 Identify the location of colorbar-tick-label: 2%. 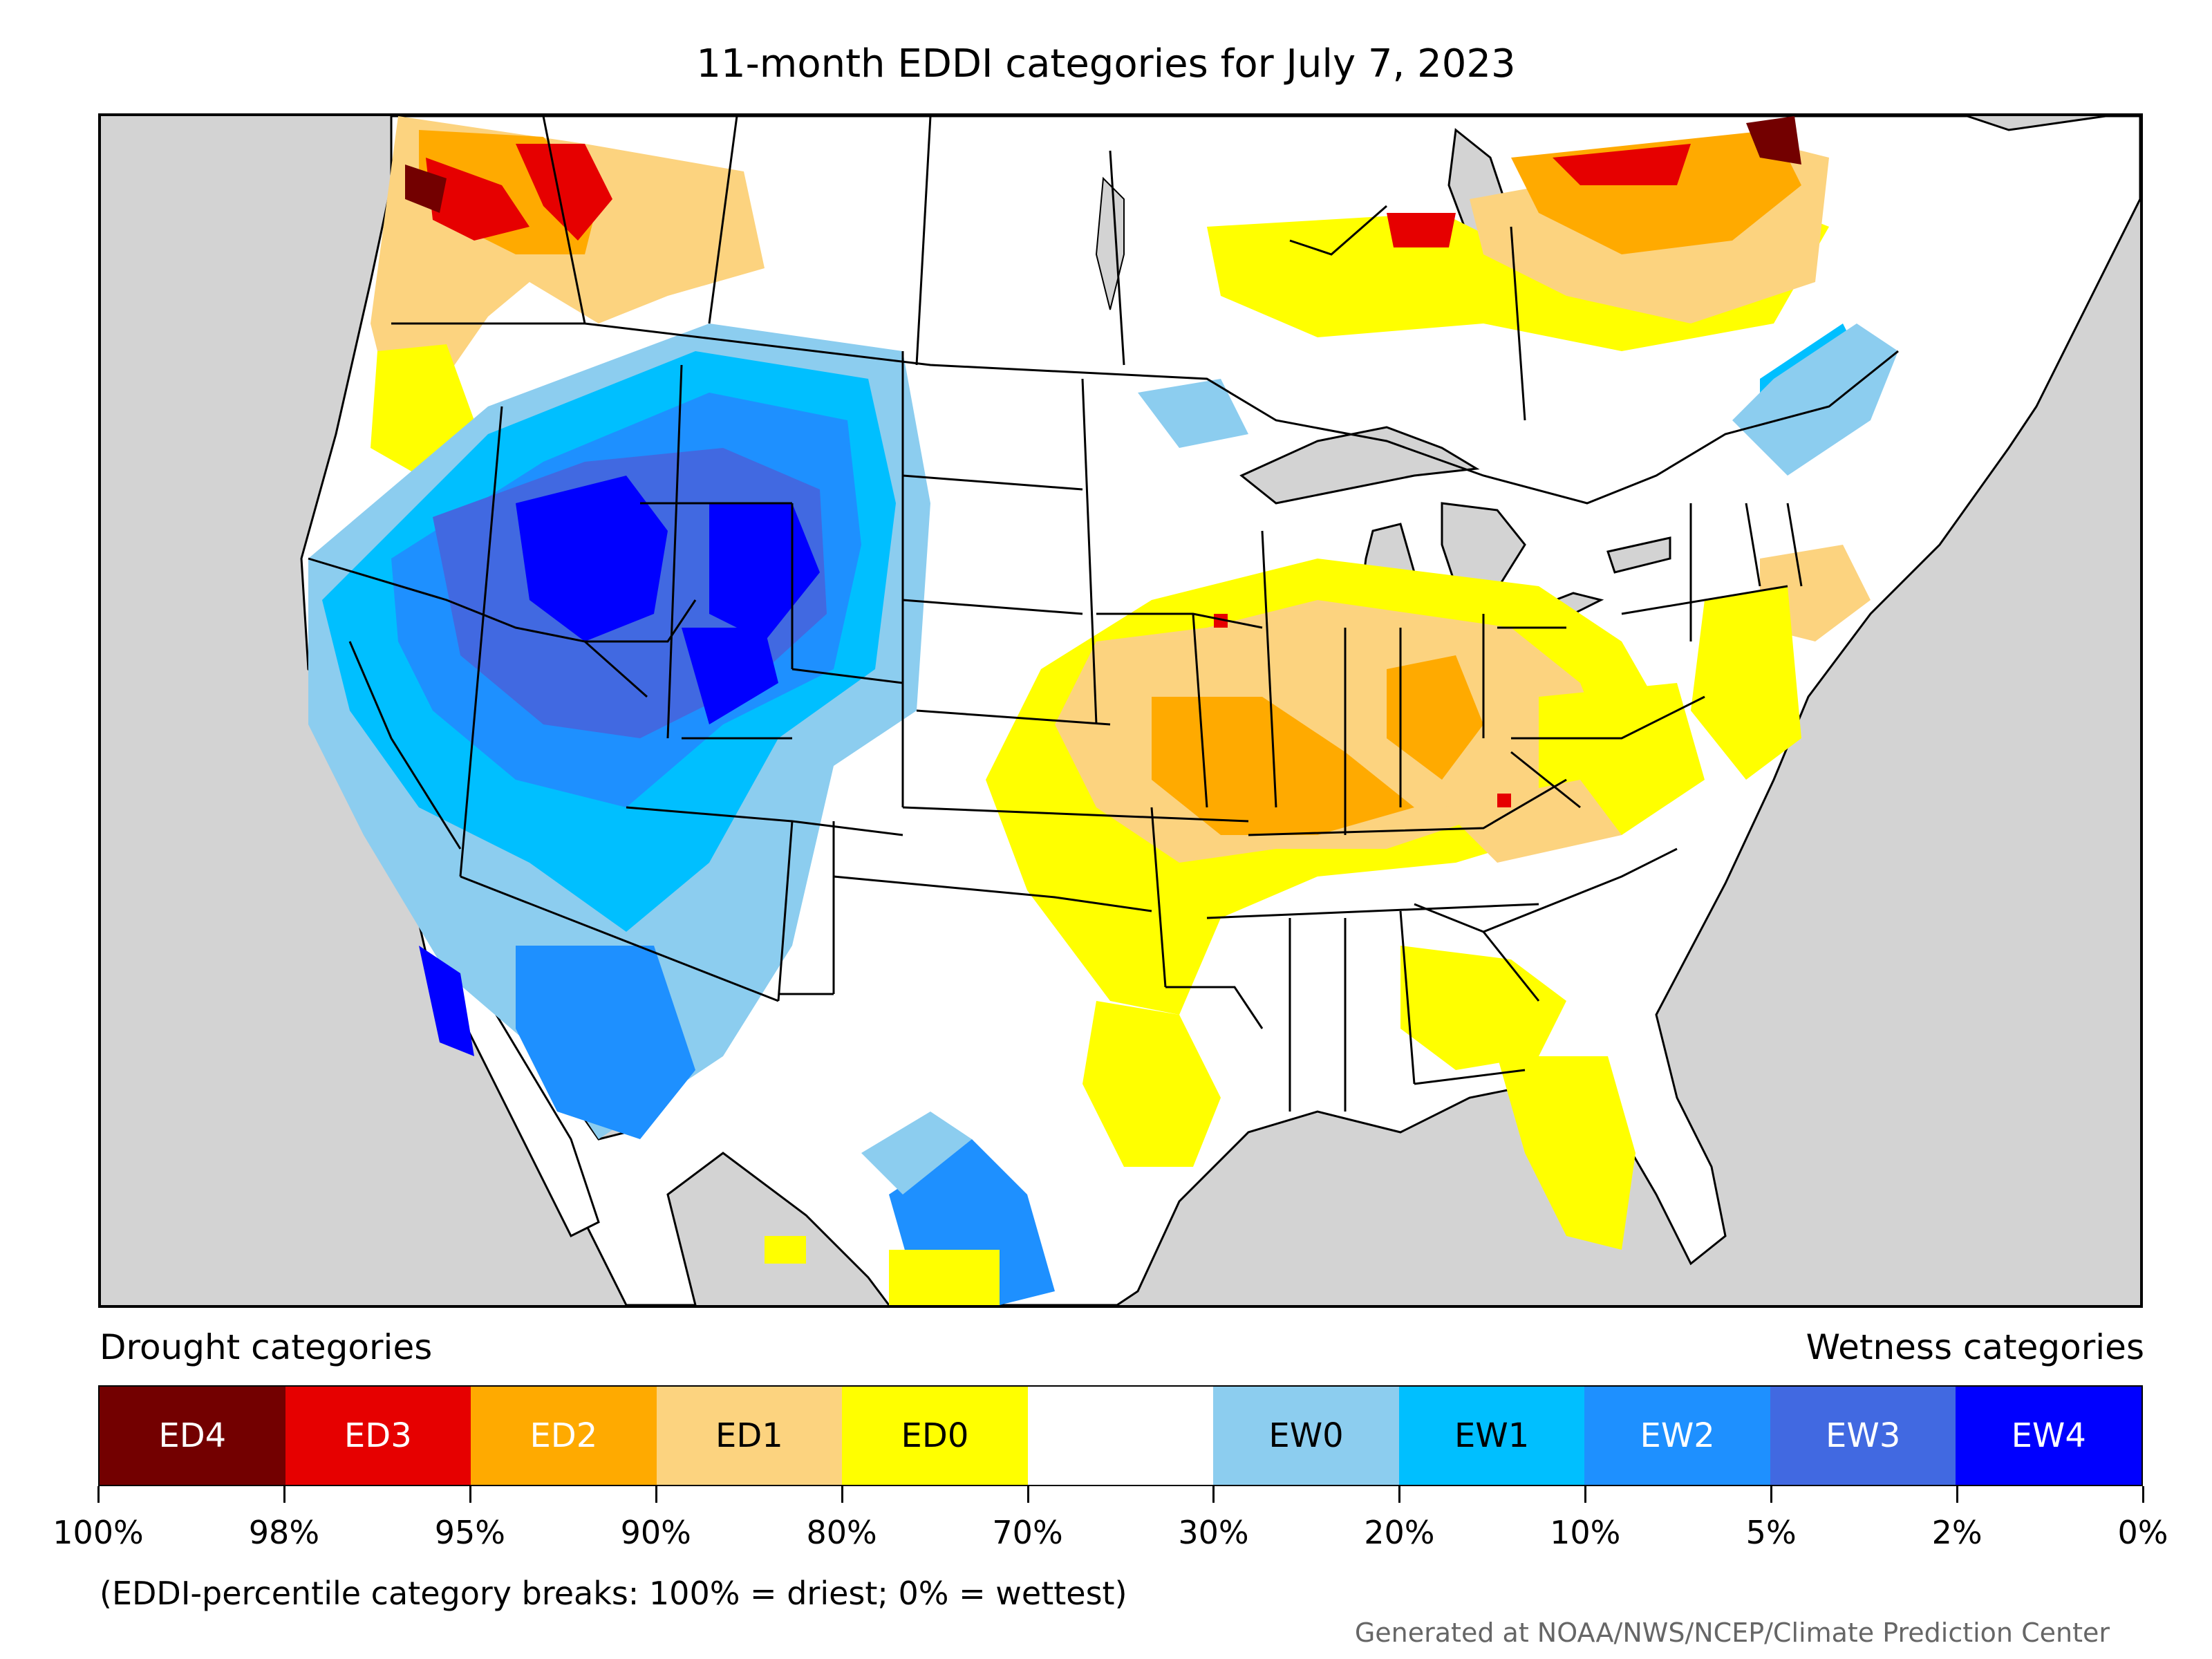
(1957, 1532).